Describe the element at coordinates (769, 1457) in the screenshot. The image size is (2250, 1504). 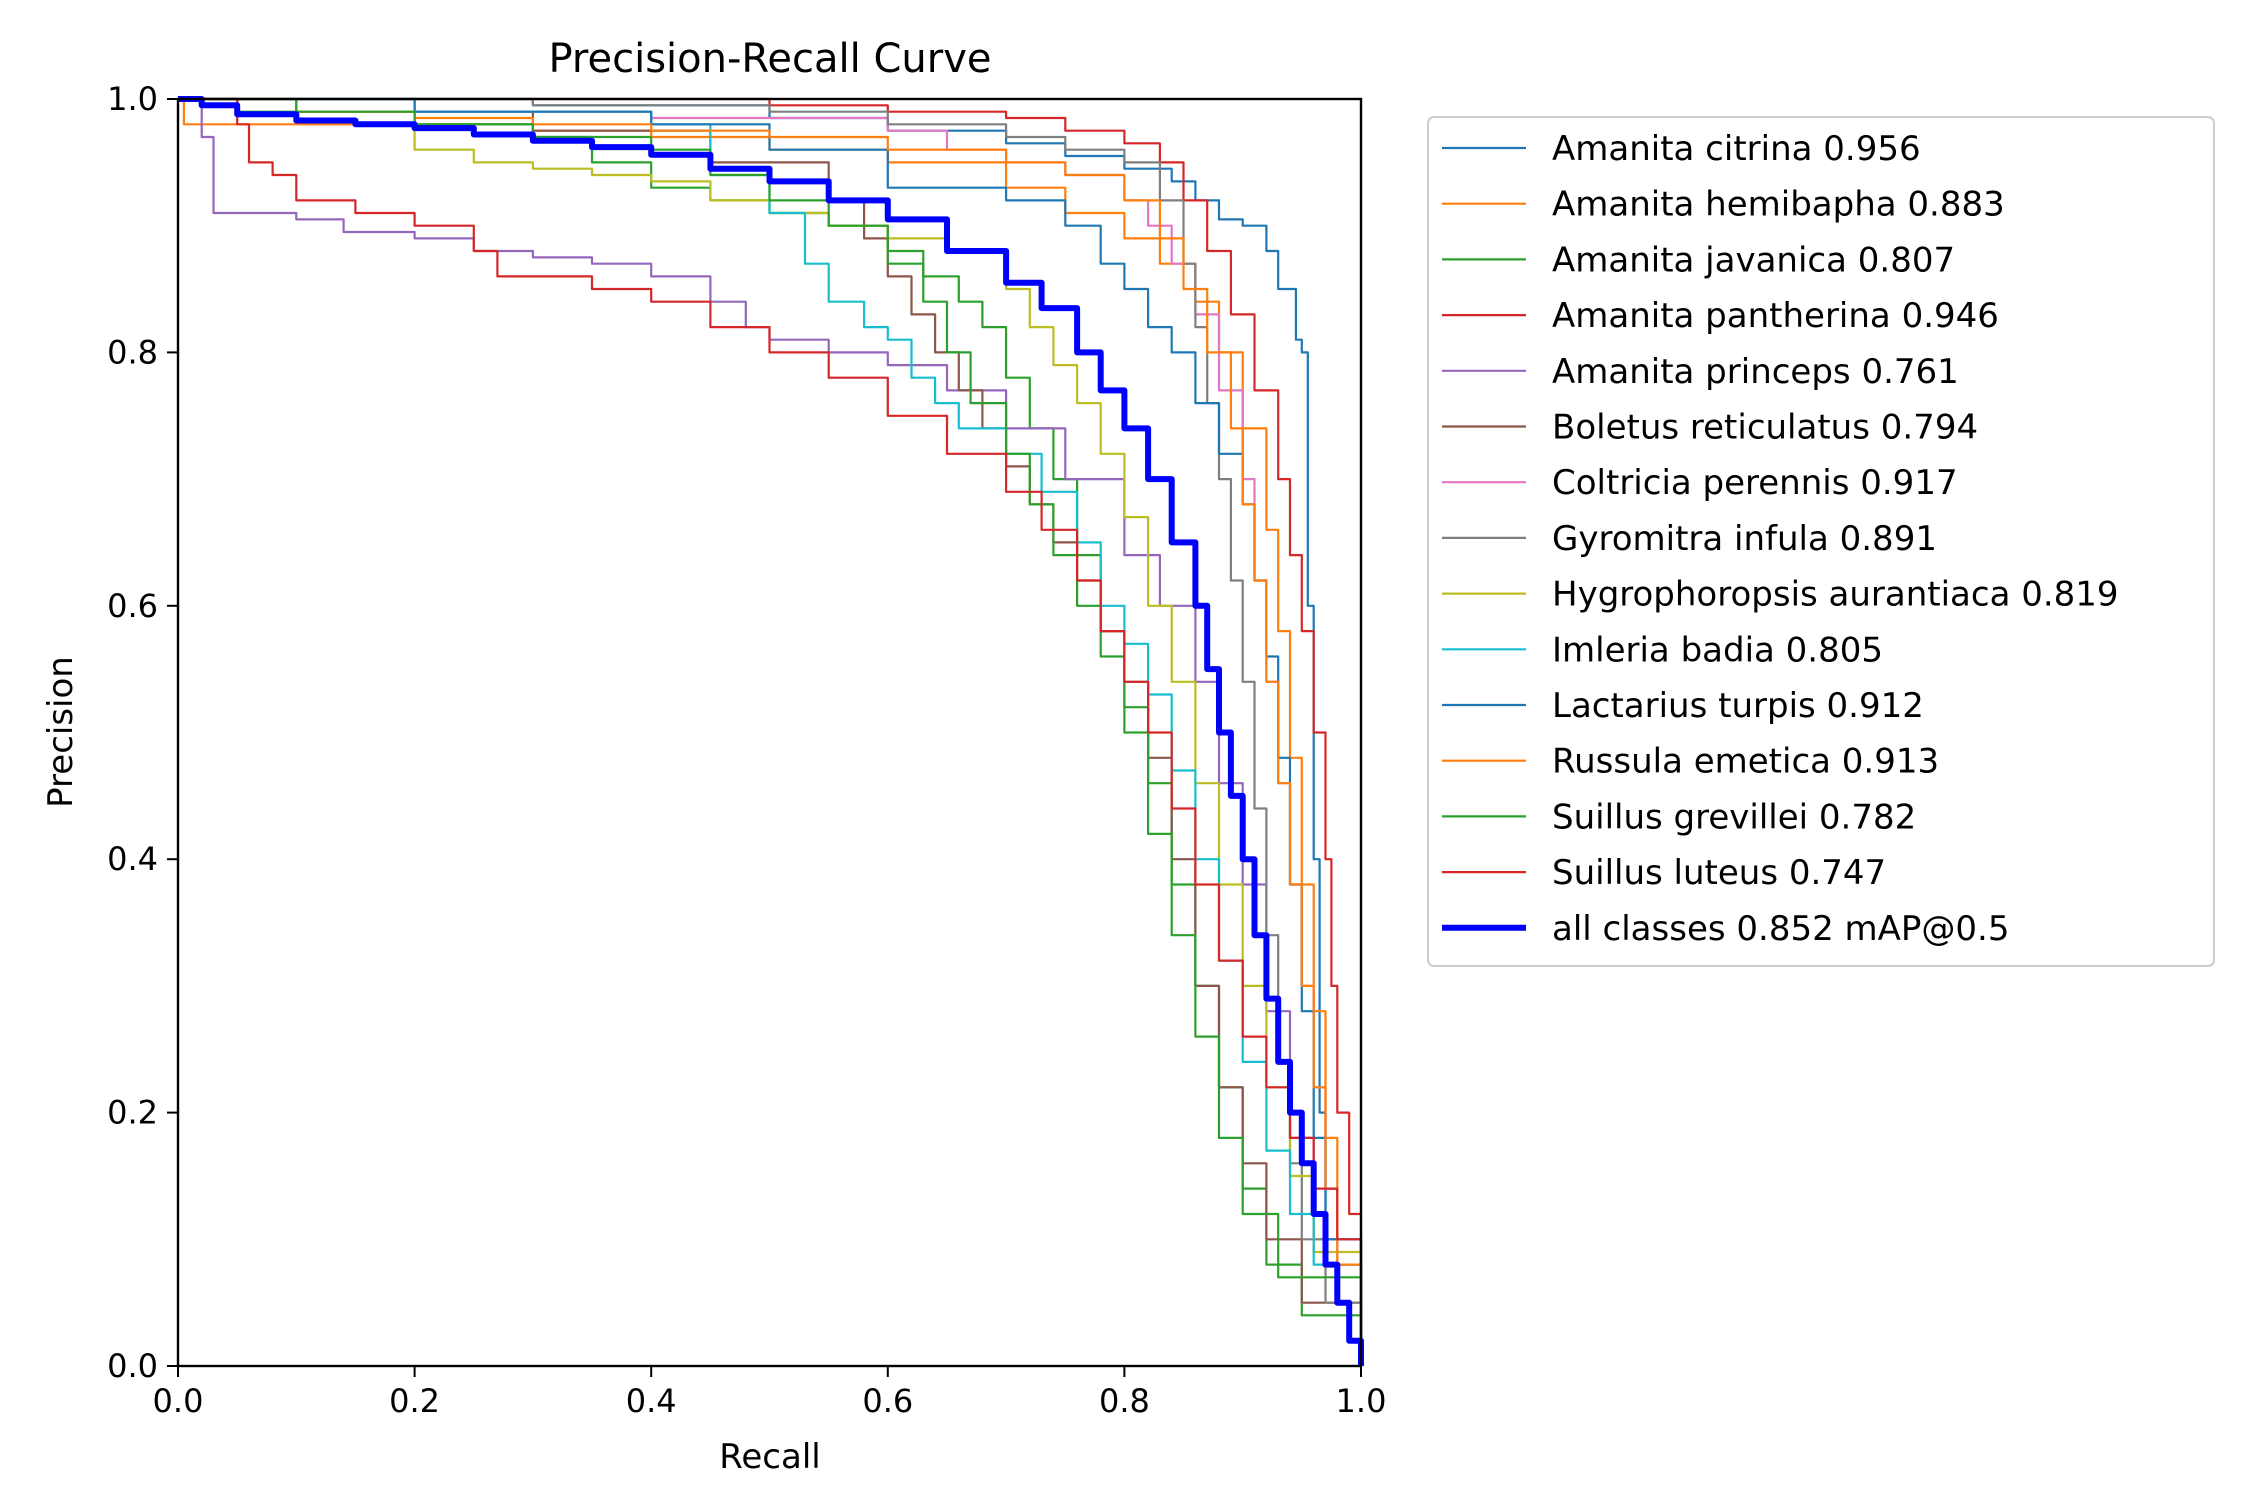
I see `x-axis-label: Recall` at that location.